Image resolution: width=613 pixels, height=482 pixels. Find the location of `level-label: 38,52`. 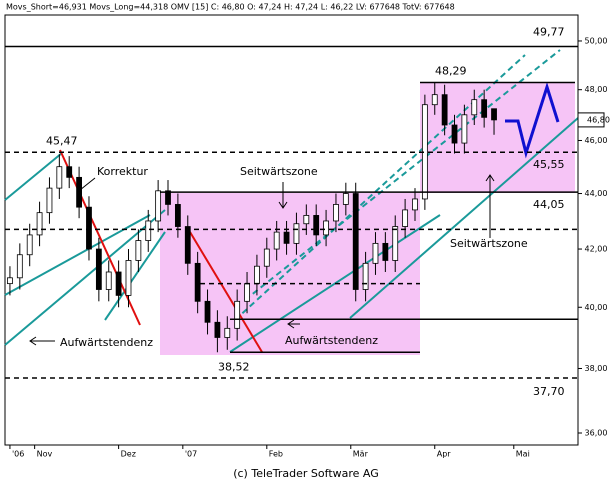

level-label: 38,52 is located at coordinates (234, 366).